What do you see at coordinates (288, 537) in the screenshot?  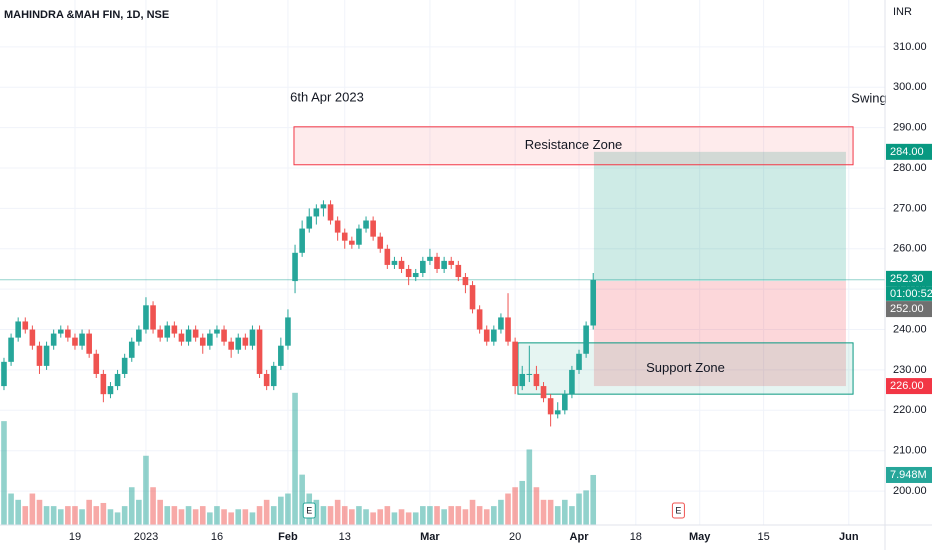 I see `x-tick-label: Feb` at bounding box center [288, 537].